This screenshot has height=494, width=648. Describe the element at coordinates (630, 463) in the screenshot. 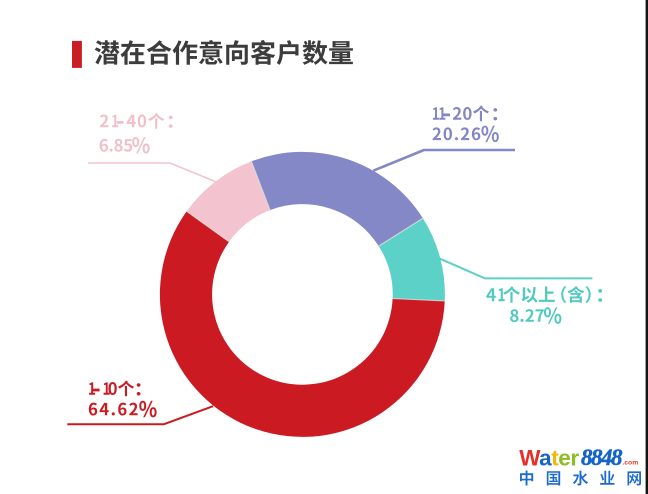

I see `svg-text: .com` at that location.